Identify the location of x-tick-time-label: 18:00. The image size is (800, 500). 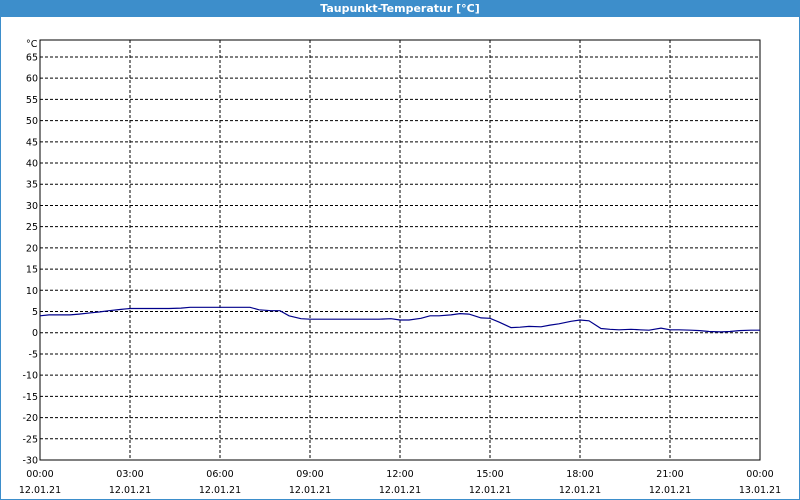
(579, 474).